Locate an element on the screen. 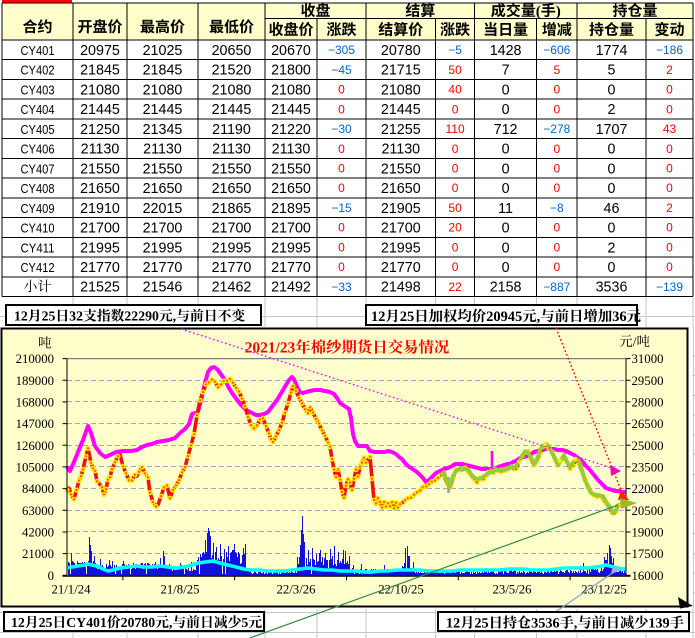  svg-text: −139 is located at coordinates (669, 287).